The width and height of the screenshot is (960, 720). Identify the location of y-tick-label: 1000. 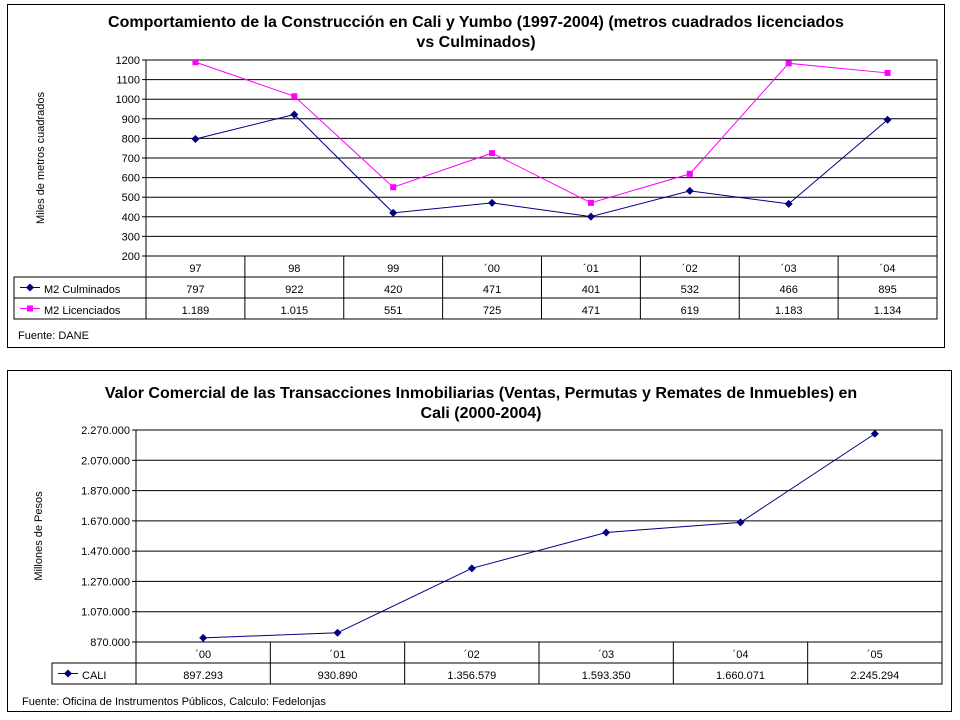
(128, 100).